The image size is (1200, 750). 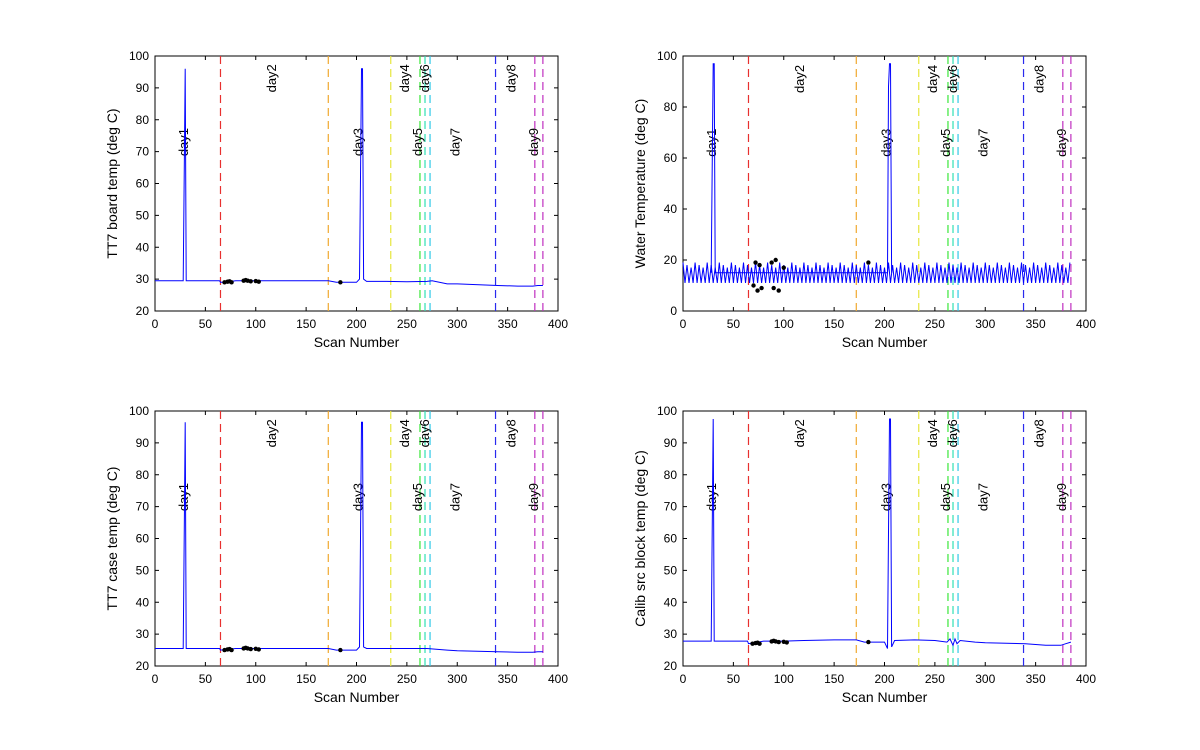 What do you see at coordinates (417, 497) in the screenshot?
I see `day-label: day5` at bounding box center [417, 497].